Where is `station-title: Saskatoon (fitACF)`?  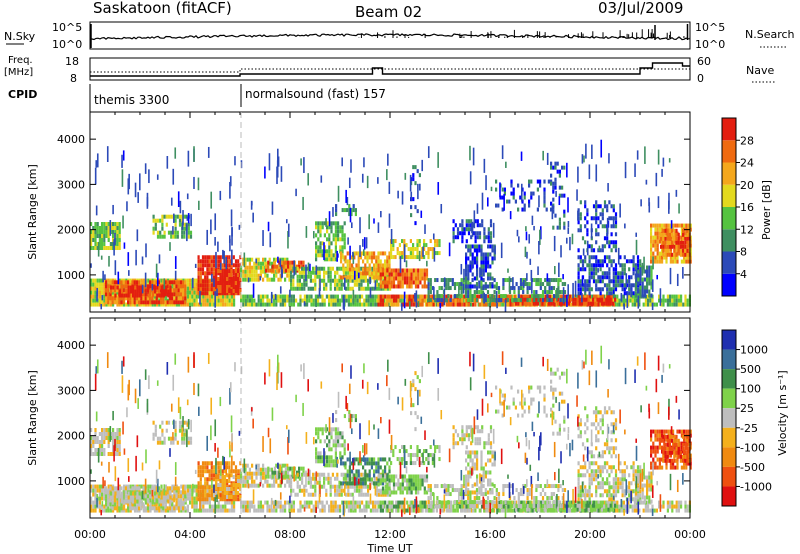
station-title: Saskatoon (fitACF) is located at coordinates (162, 8).